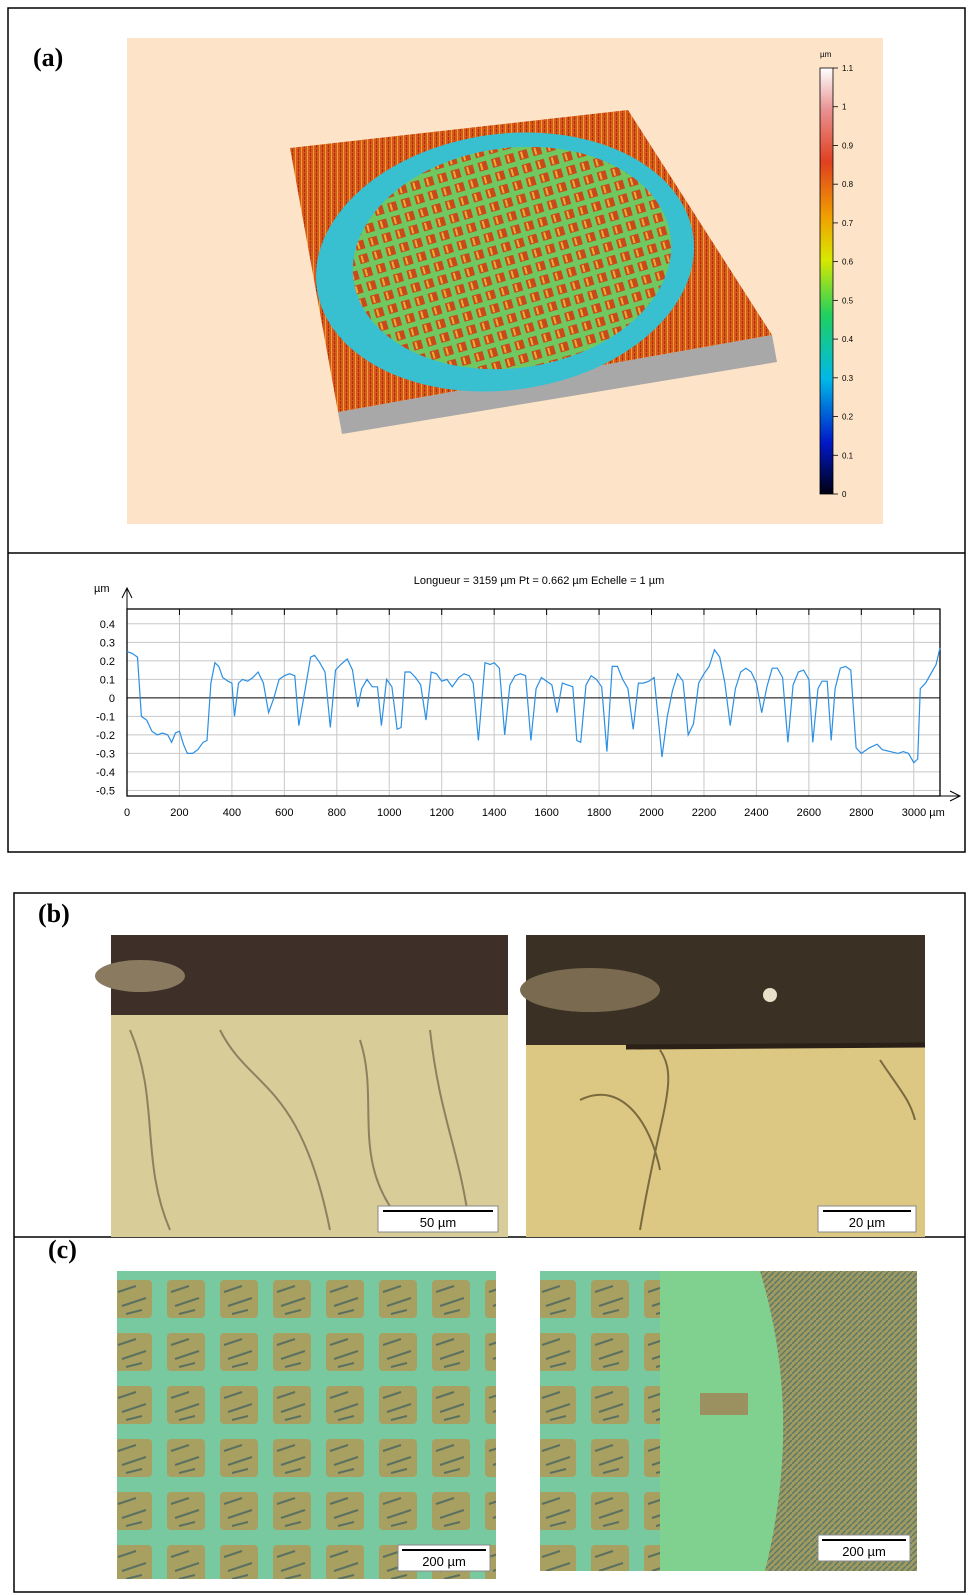 This screenshot has height=1595, width=978. What do you see at coordinates (809, 813) in the screenshot?
I see `x-tick-label: 2600` at bounding box center [809, 813].